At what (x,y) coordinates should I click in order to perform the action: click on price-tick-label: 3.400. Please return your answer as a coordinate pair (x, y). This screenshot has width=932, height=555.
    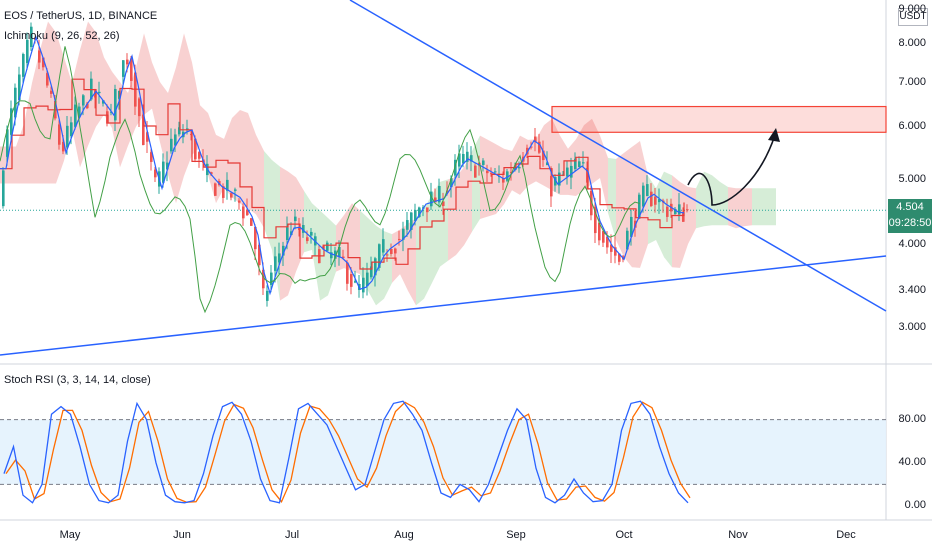
    Looking at the image, I should click on (912, 290).